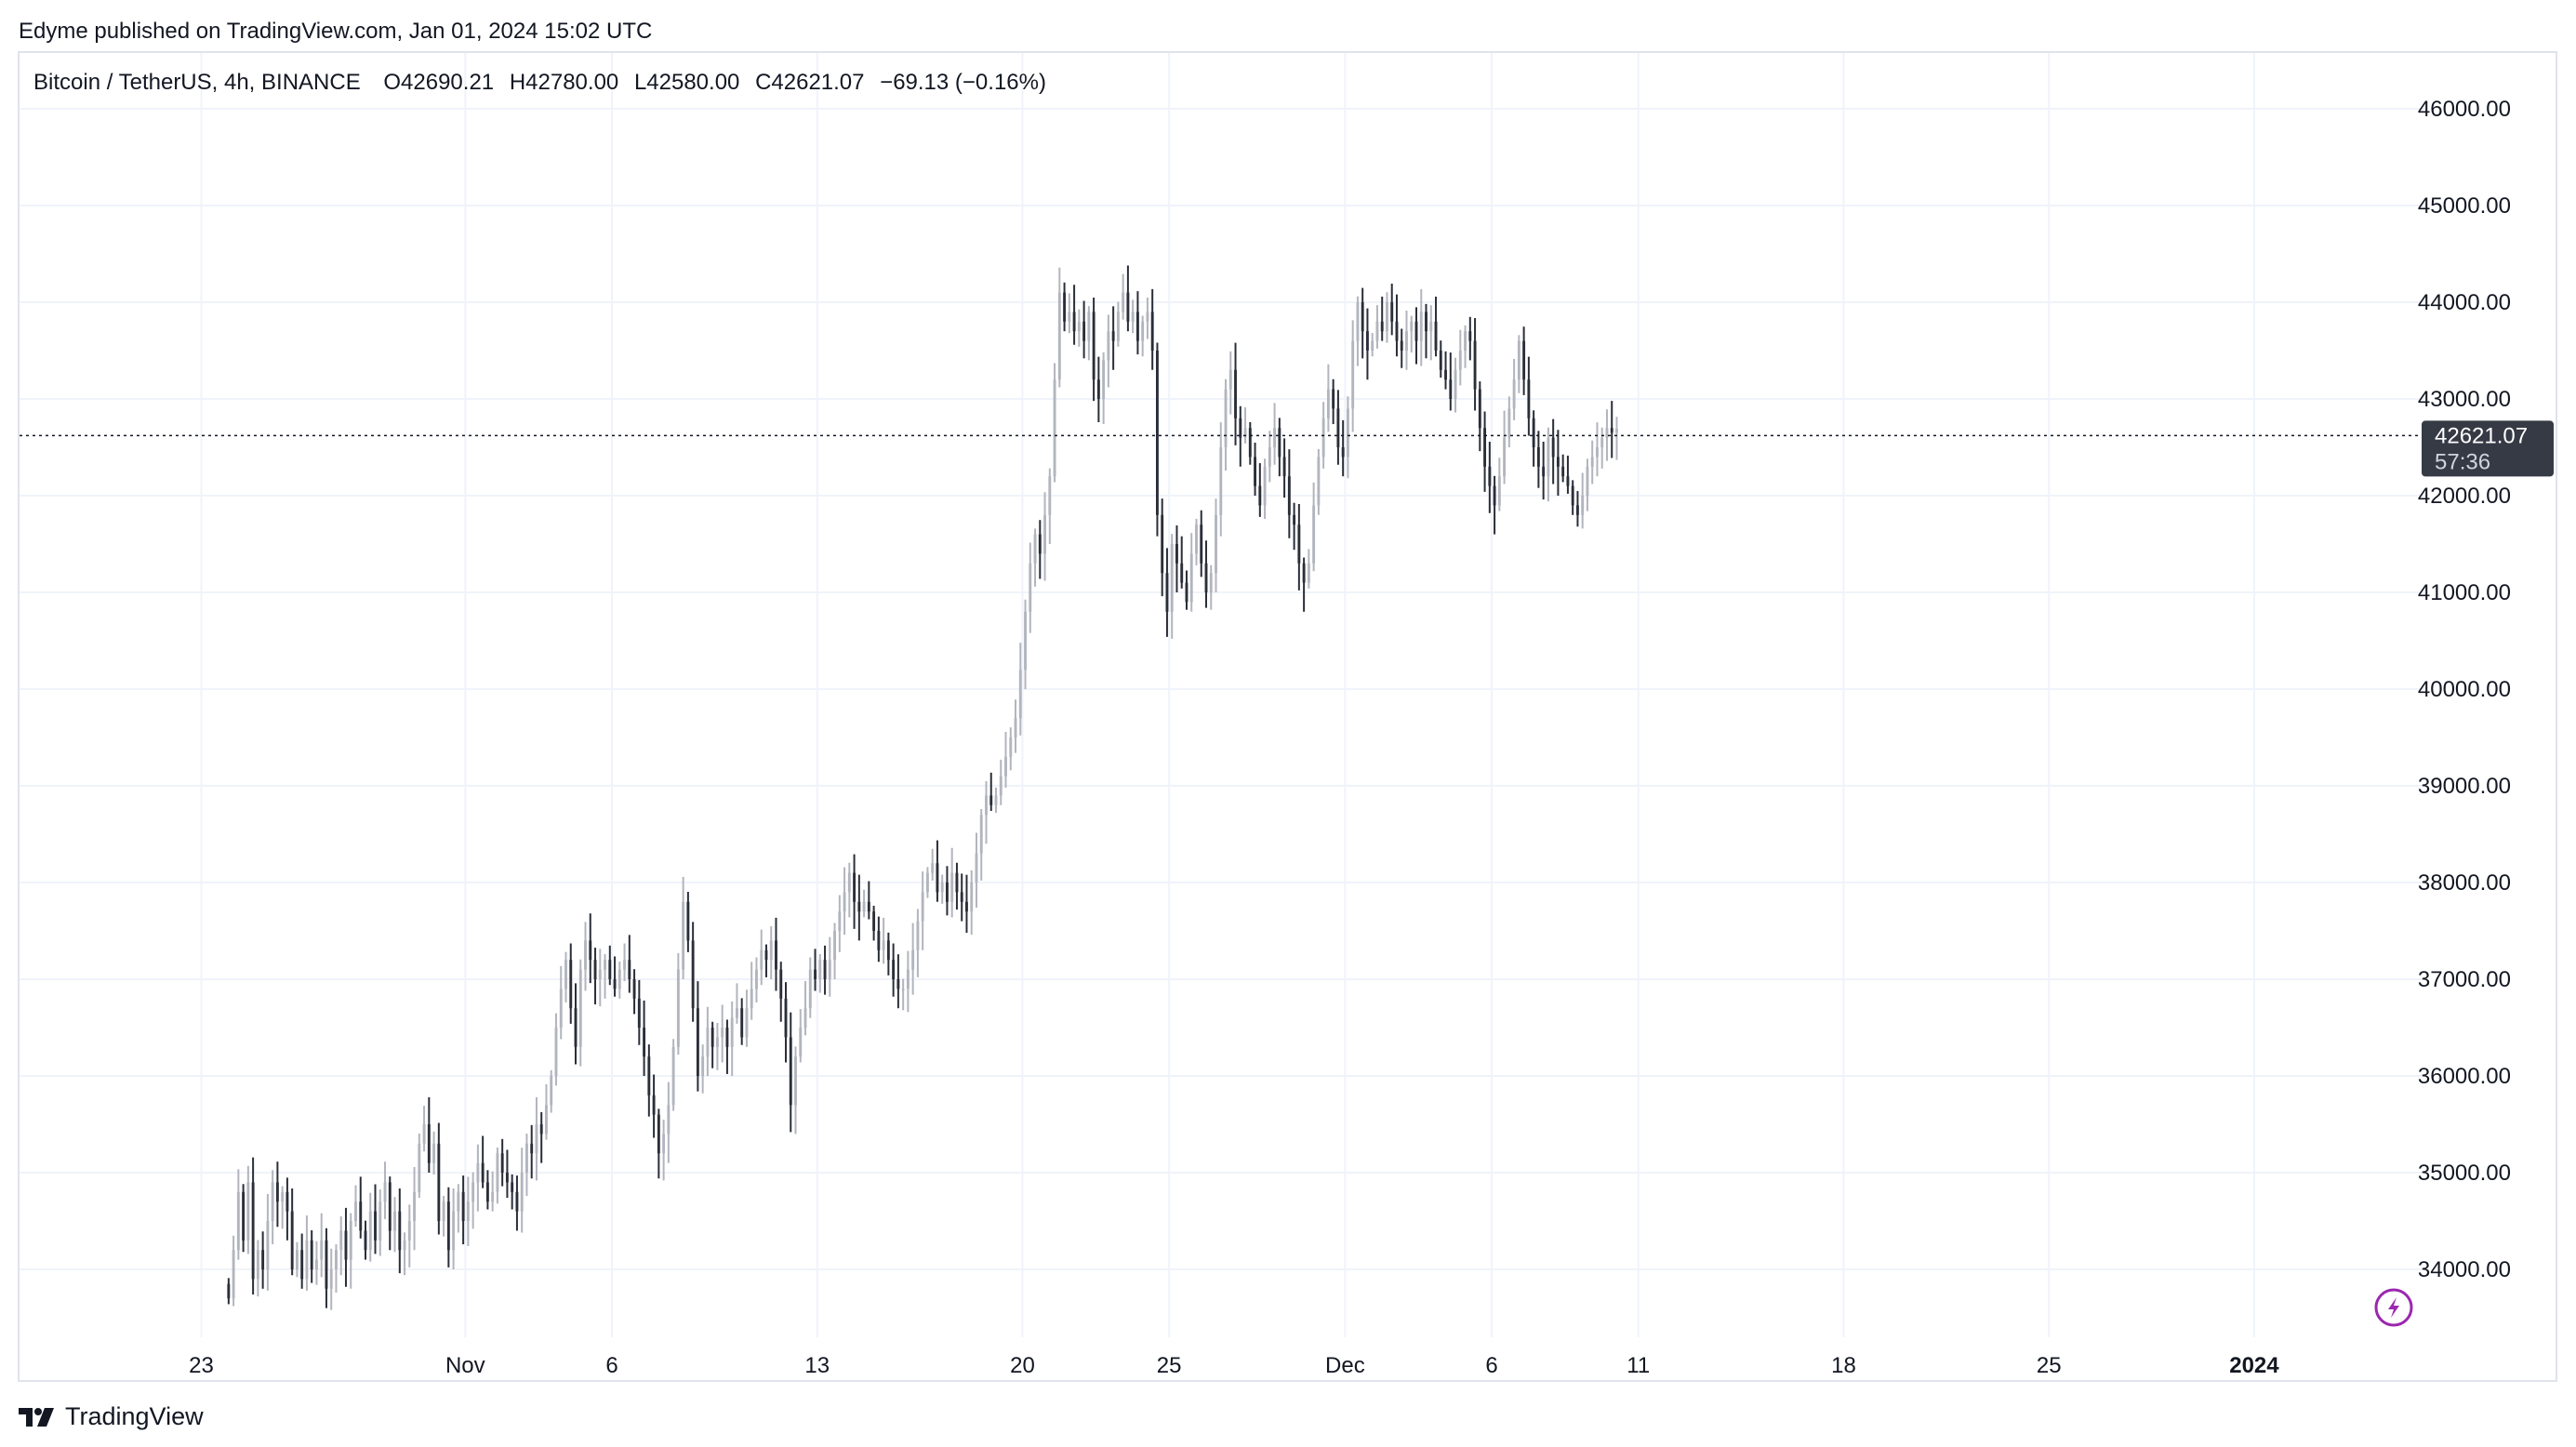 The height and width of the screenshot is (1447, 2576). I want to click on symbol-name: Bitcoin / TetherUS, 4h, BINANCE, so click(197, 82).